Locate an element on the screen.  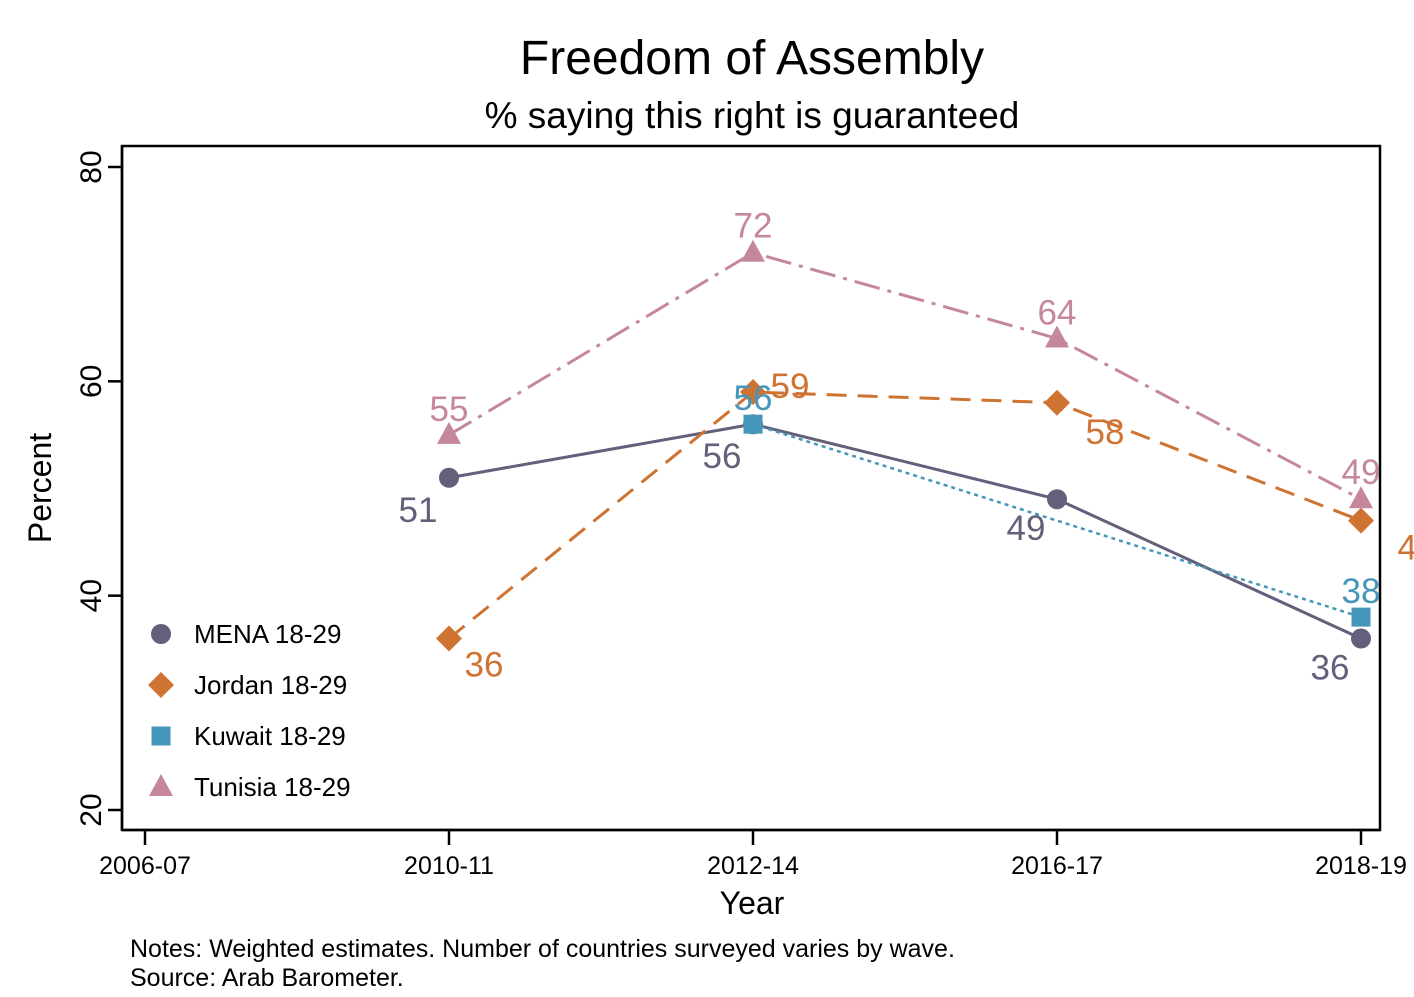
series-kuwait is located at coordinates (1057, 520).